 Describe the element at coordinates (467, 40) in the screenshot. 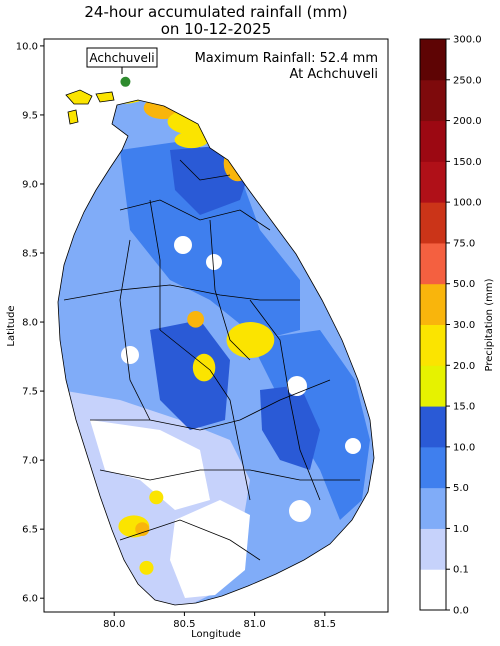

I see `colorbar-tick-label: 300.0` at that location.